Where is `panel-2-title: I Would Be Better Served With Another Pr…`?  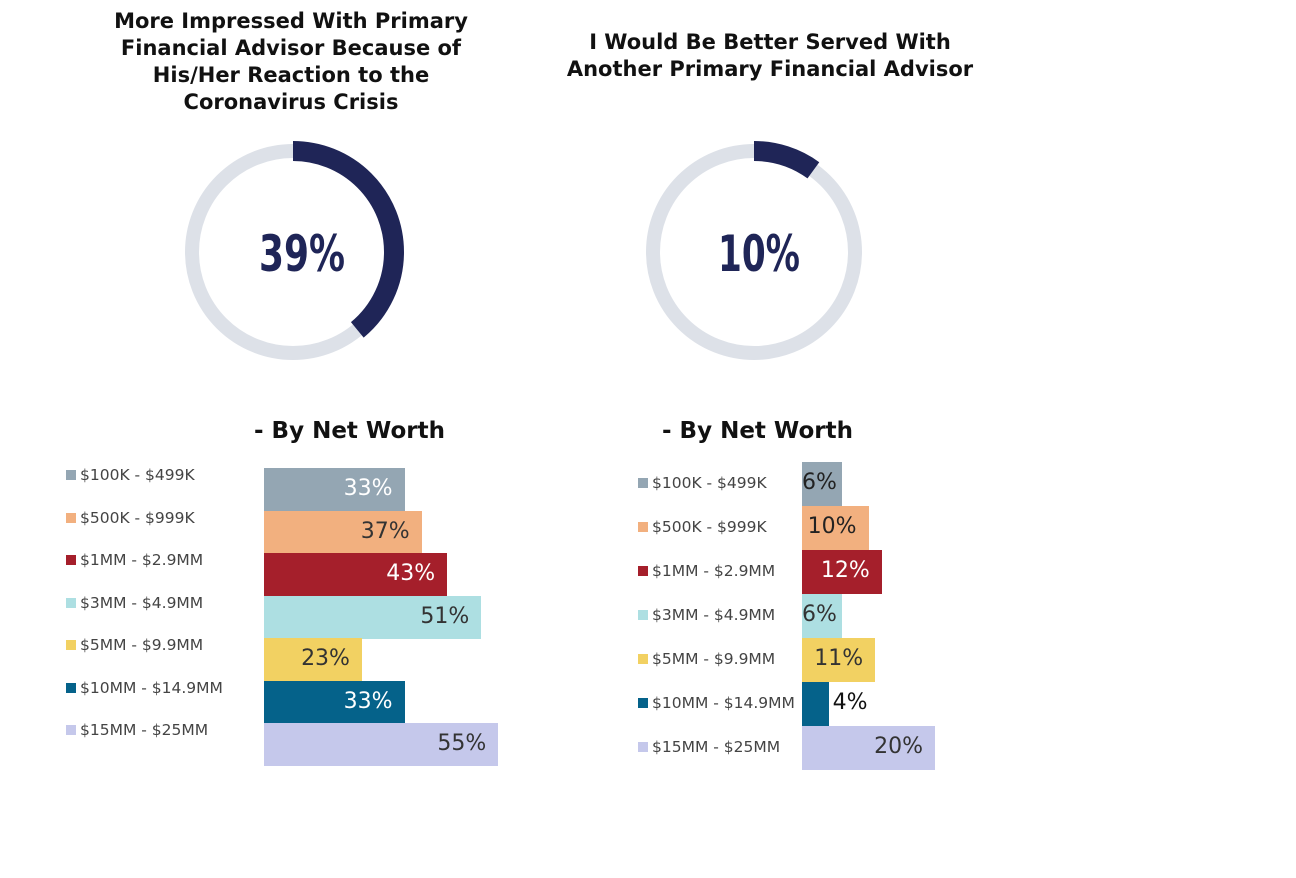 panel-2-title: I Would Be Better Served With Another Pr… is located at coordinates (770, 55).